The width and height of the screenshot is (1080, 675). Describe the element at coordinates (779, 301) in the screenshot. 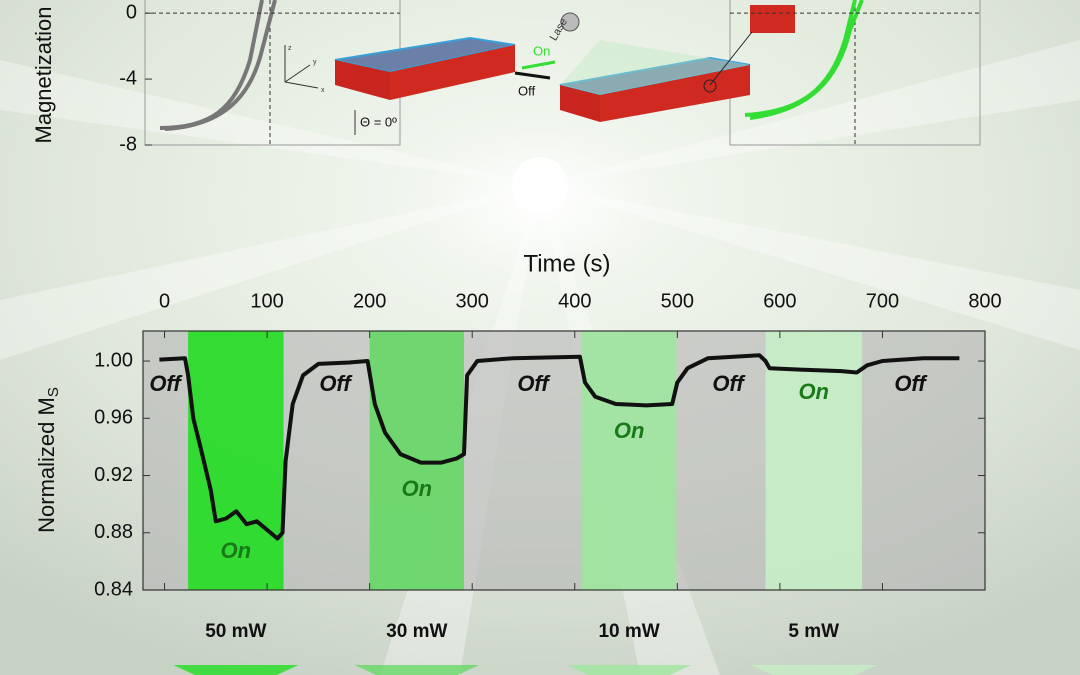

I see `x-tick-label: 600` at that location.